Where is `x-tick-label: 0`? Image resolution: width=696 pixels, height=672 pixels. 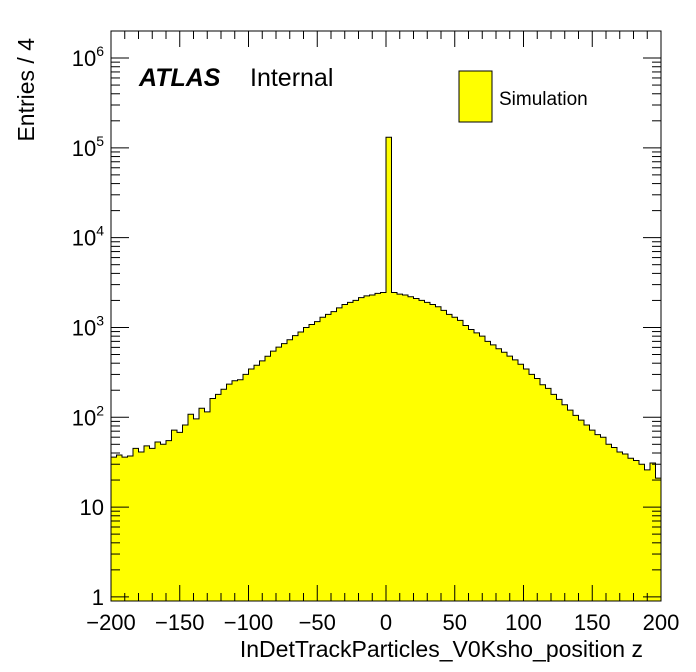
x-tick-label: 0 is located at coordinates (386, 622).